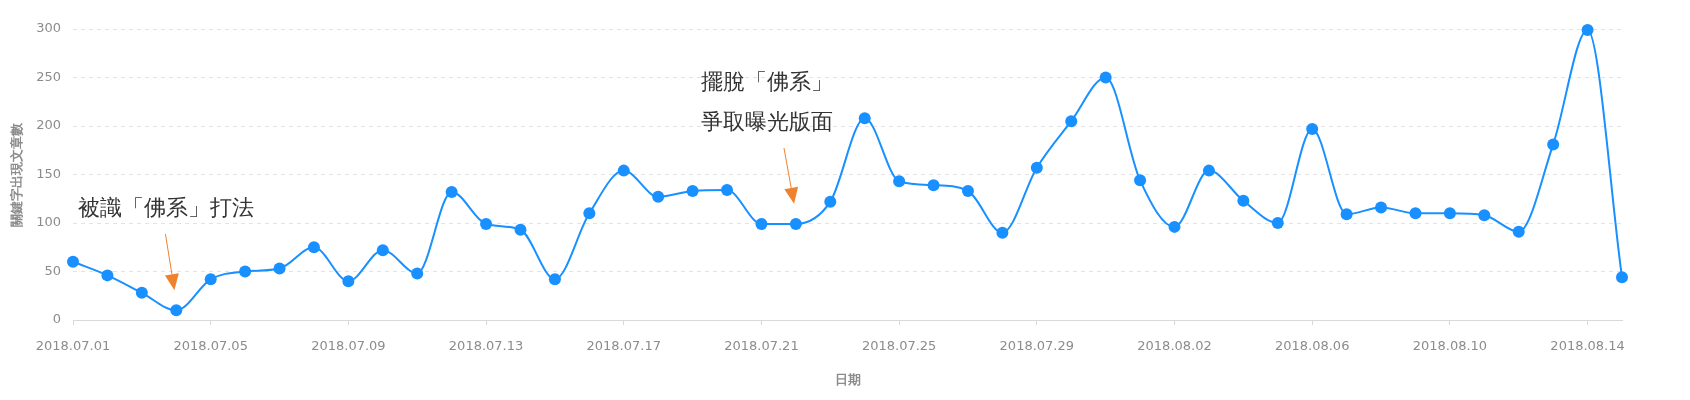 The image size is (1690, 400). Describe the element at coordinates (48, 28) in the screenshot. I see `y-tick-label: 300` at that location.